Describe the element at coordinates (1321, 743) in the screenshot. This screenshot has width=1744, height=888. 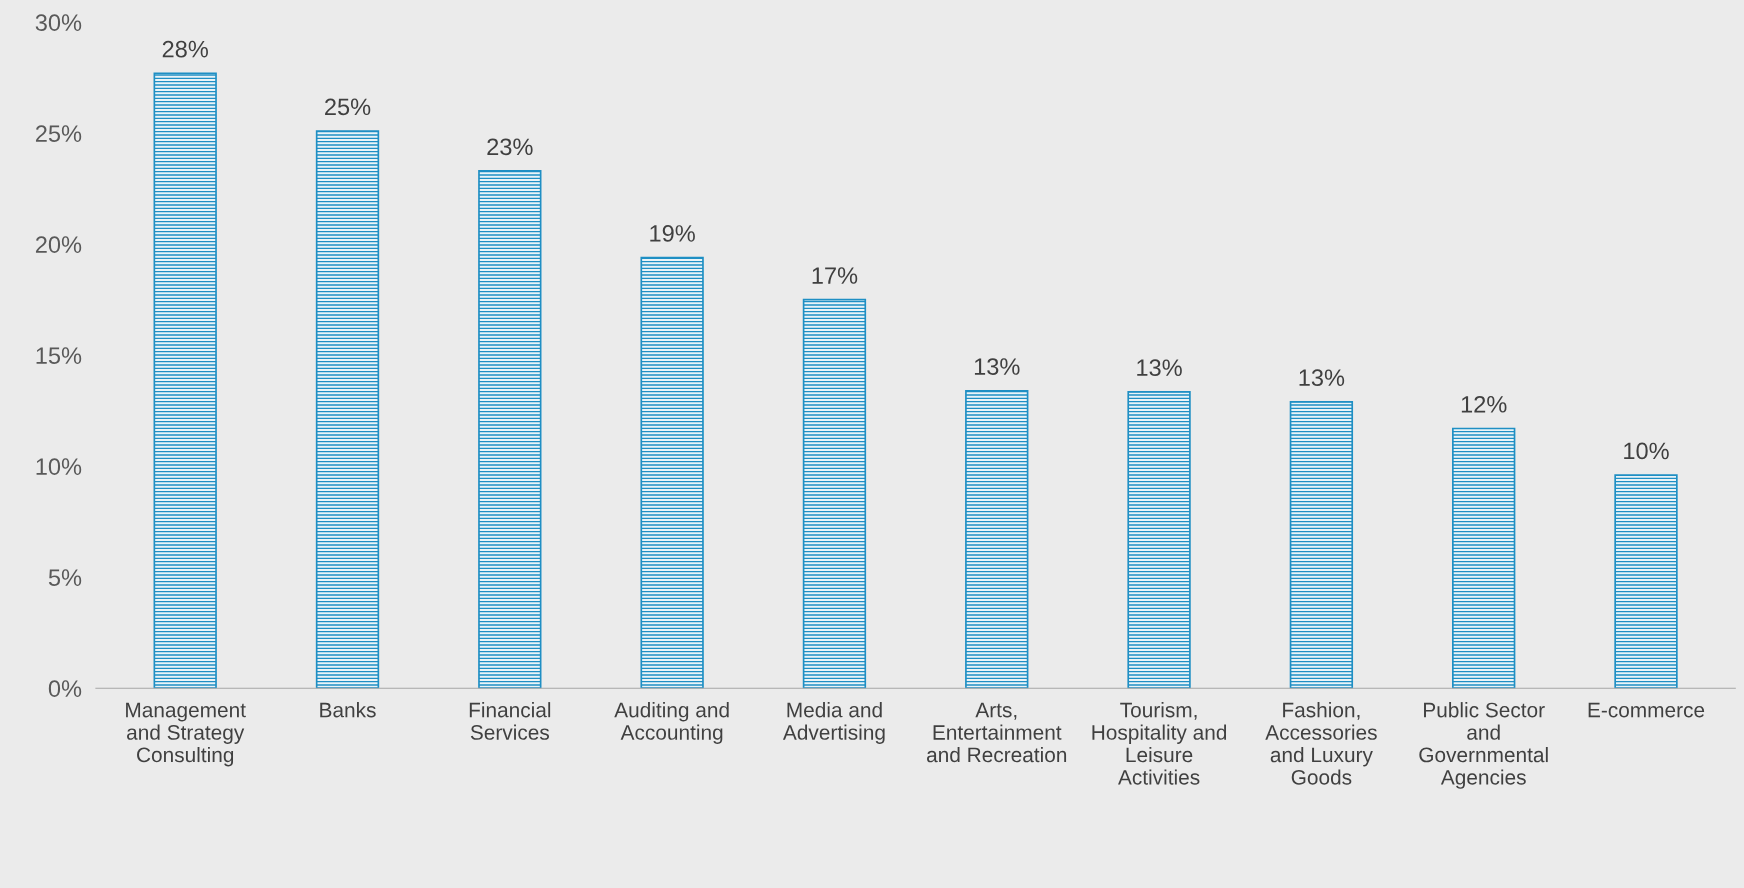
I see `x-tick-label: Fashion, Accessories and Luxury Goods` at that location.